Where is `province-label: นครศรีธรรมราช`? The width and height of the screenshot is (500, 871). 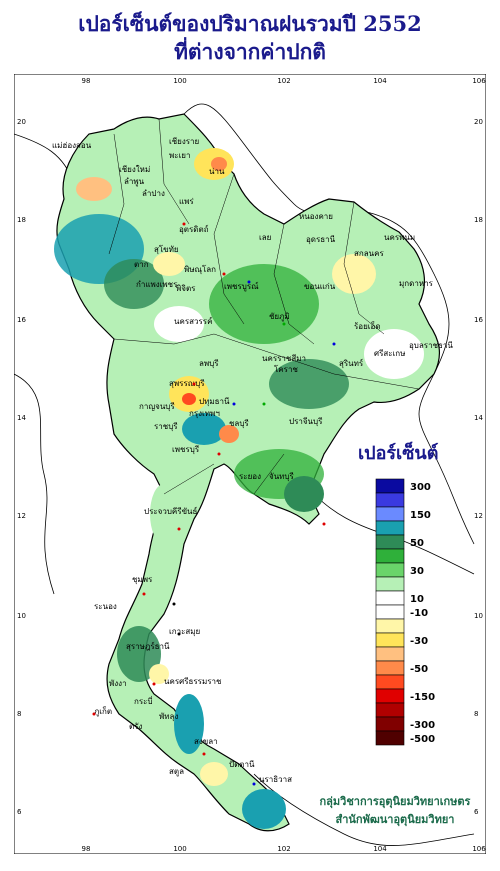 province-label: นครศรีธรรมราช is located at coordinates (193, 681).